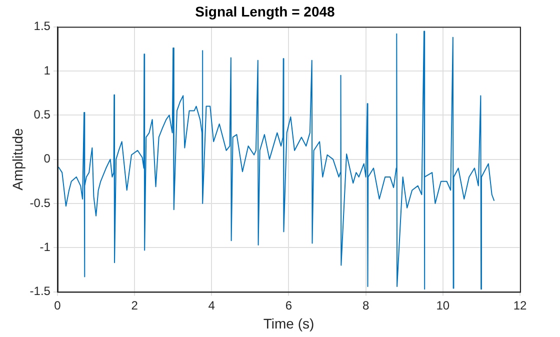 Image resolution: width=560 pixels, height=337 pixels. Describe the element at coordinates (58, 305) in the screenshot. I see `x-tick-label: 0` at that location.